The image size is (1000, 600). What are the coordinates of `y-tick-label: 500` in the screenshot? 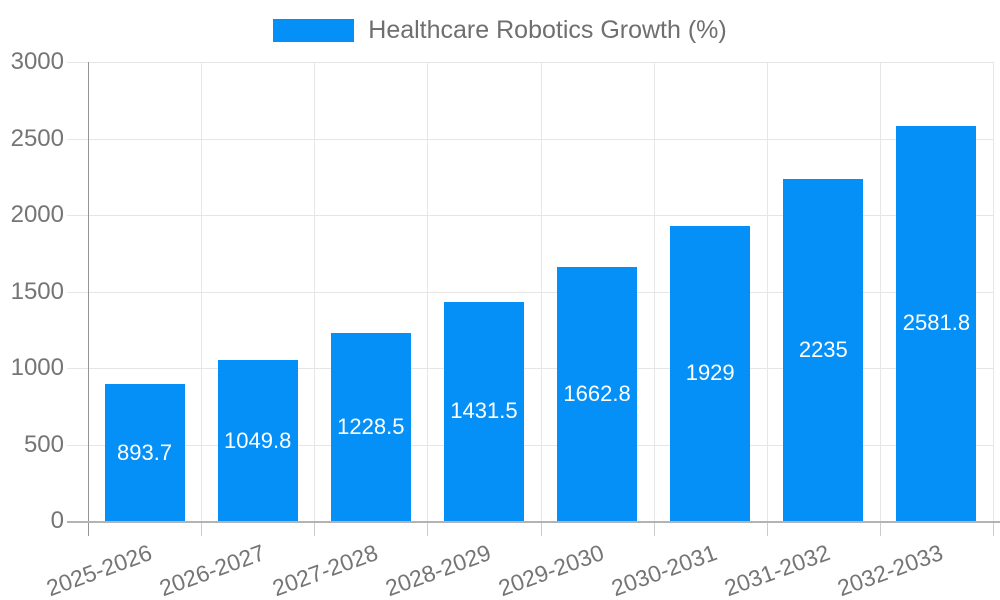 It's located at (43, 444).